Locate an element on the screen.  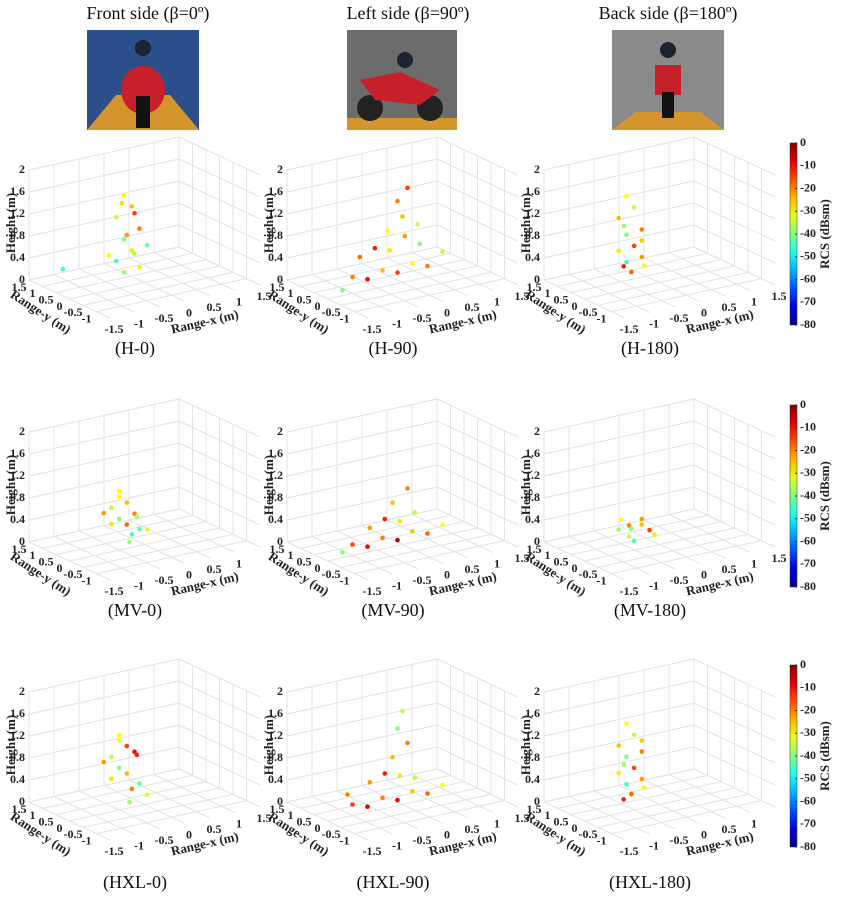
colorbar-tick-label: 0 is located at coordinates (803, 142).